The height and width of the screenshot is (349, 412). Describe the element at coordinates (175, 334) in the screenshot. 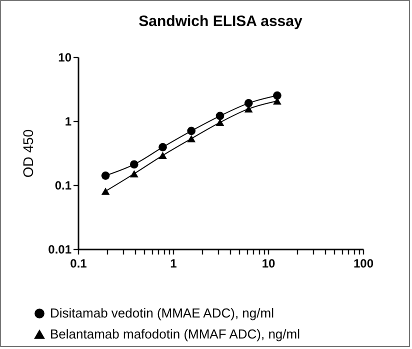

I see `legend-label: Belantamab mafodotin (MMAF ADC), ng/ml` at that location.